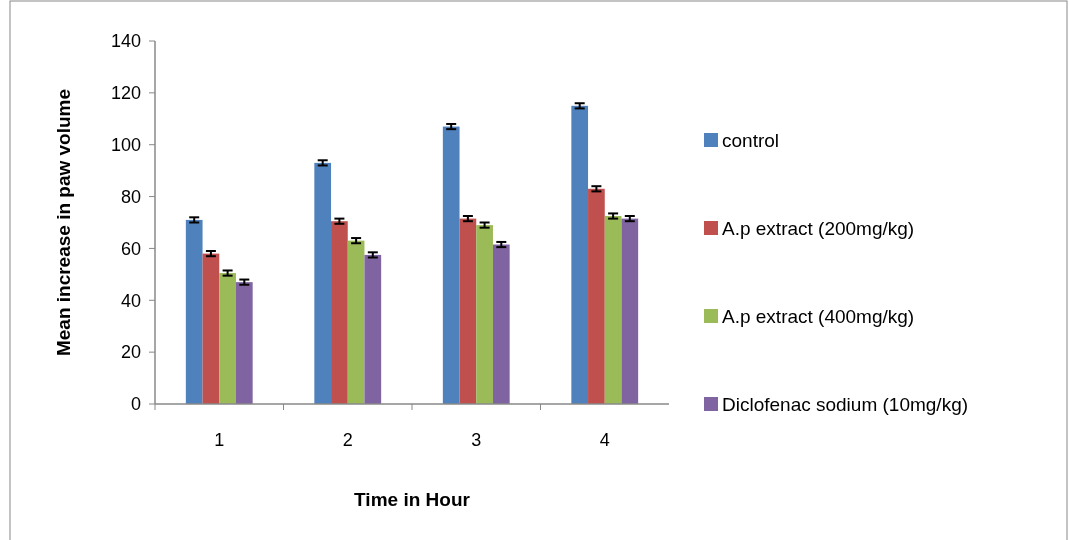 This screenshot has width=1069, height=540. What do you see at coordinates (347, 440) in the screenshot?
I see `x-tick-label: 2` at bounding box center [347, 440].